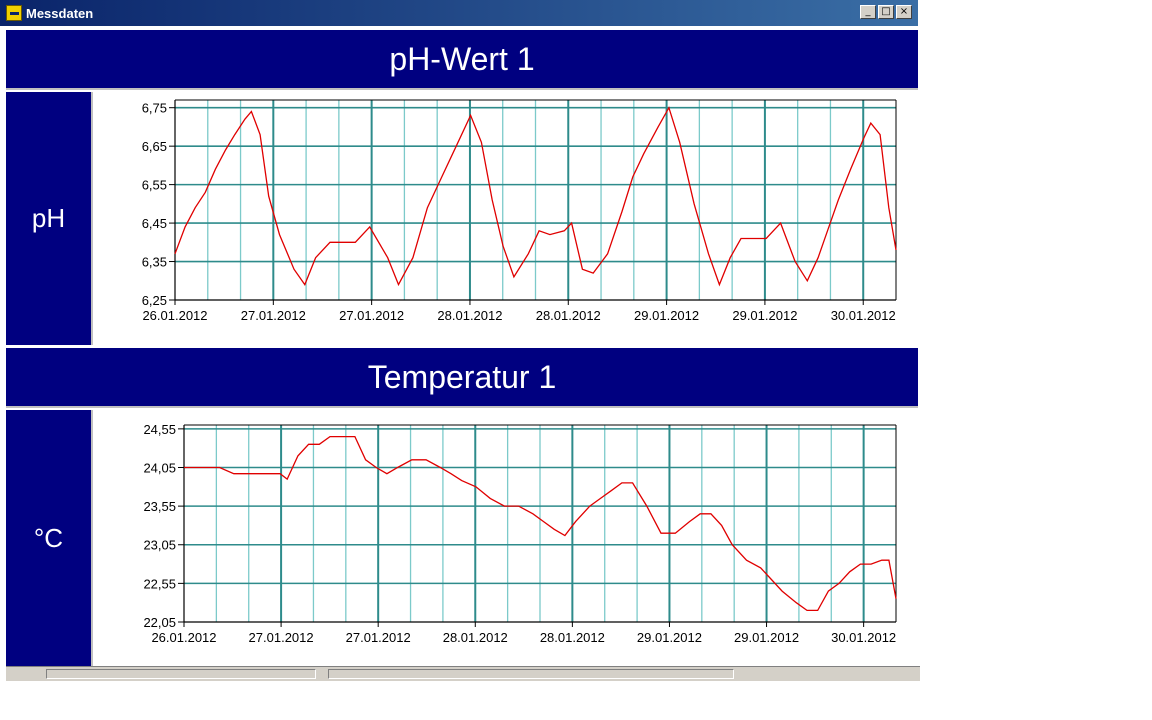 The image size is (1152, 720). What do you see at coordinates (154, 185) in the screenshot?
I see `ph-y-tick-label: 6,55` at bounding box center [154, 185].